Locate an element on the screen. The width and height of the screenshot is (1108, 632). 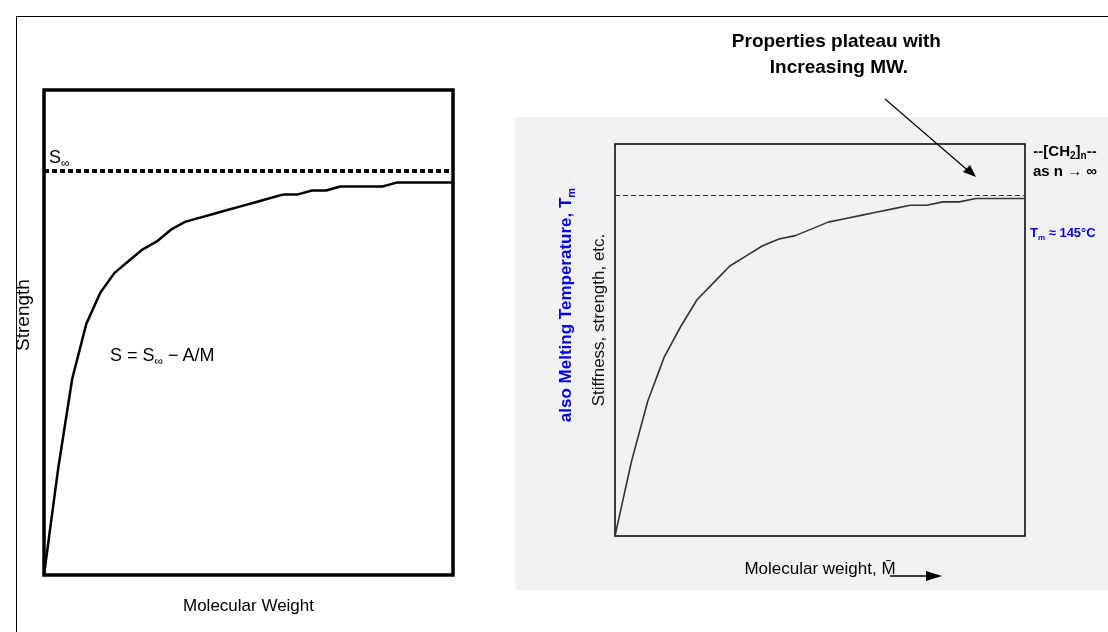
text: as n → ∞ is located at coordinates (1065, 170).